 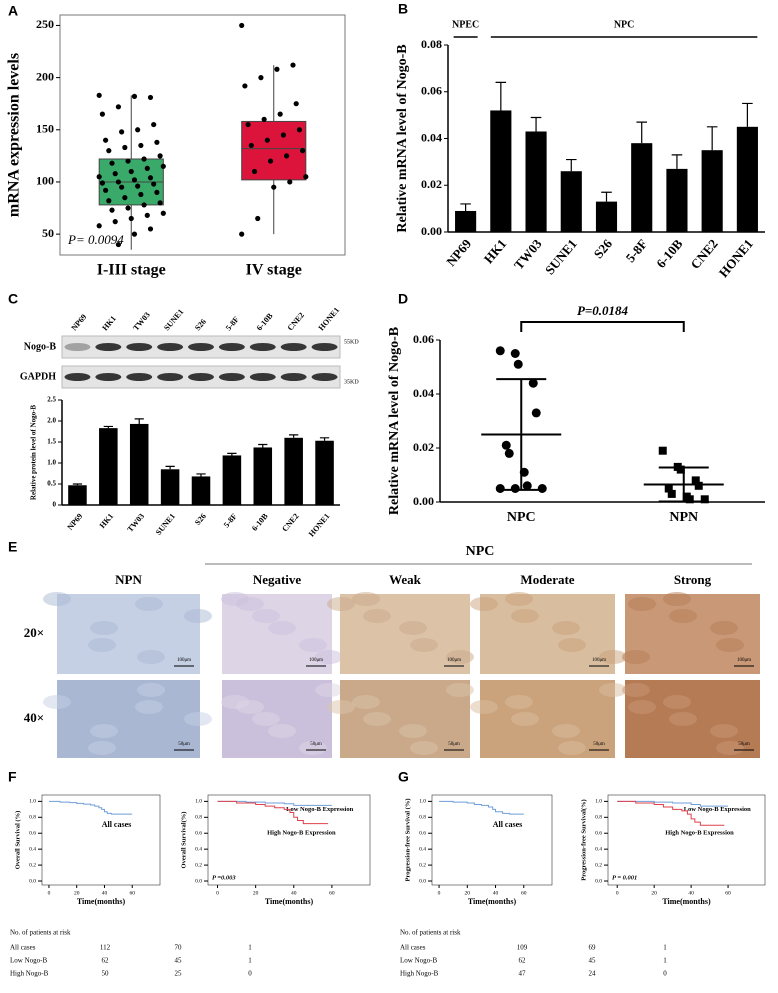 I want to click on lane-label: S26, so click(x=200, y=324).